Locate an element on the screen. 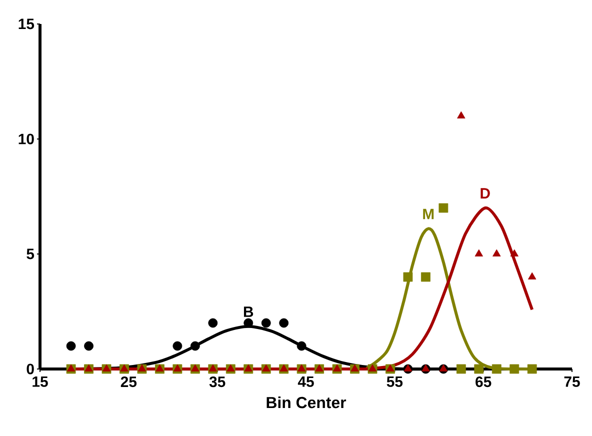  x-tick-label: 55 is located at coordinates (394, 381).